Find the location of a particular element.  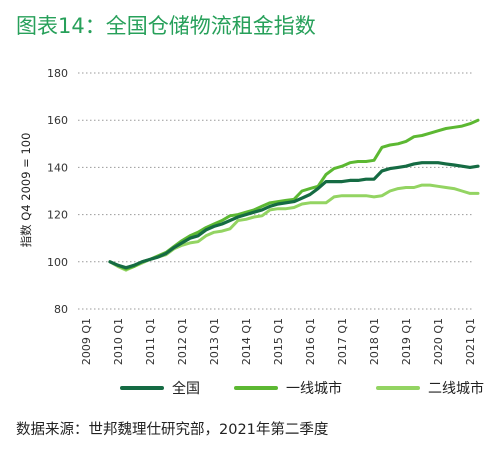

legend-item-1: 全国 is located at coordinates (160, 388).